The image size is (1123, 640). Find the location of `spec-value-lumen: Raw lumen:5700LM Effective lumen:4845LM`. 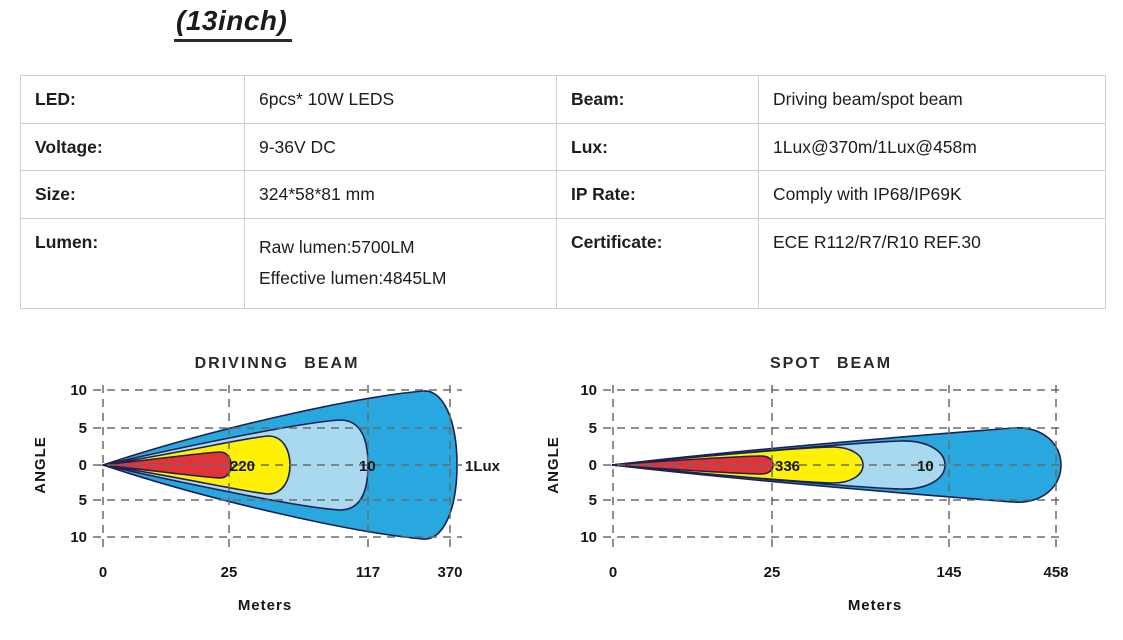

spec-value-lumen: Raw lumen:5700LM Effective lumen:4845LM is located at coordinates (400, 263).